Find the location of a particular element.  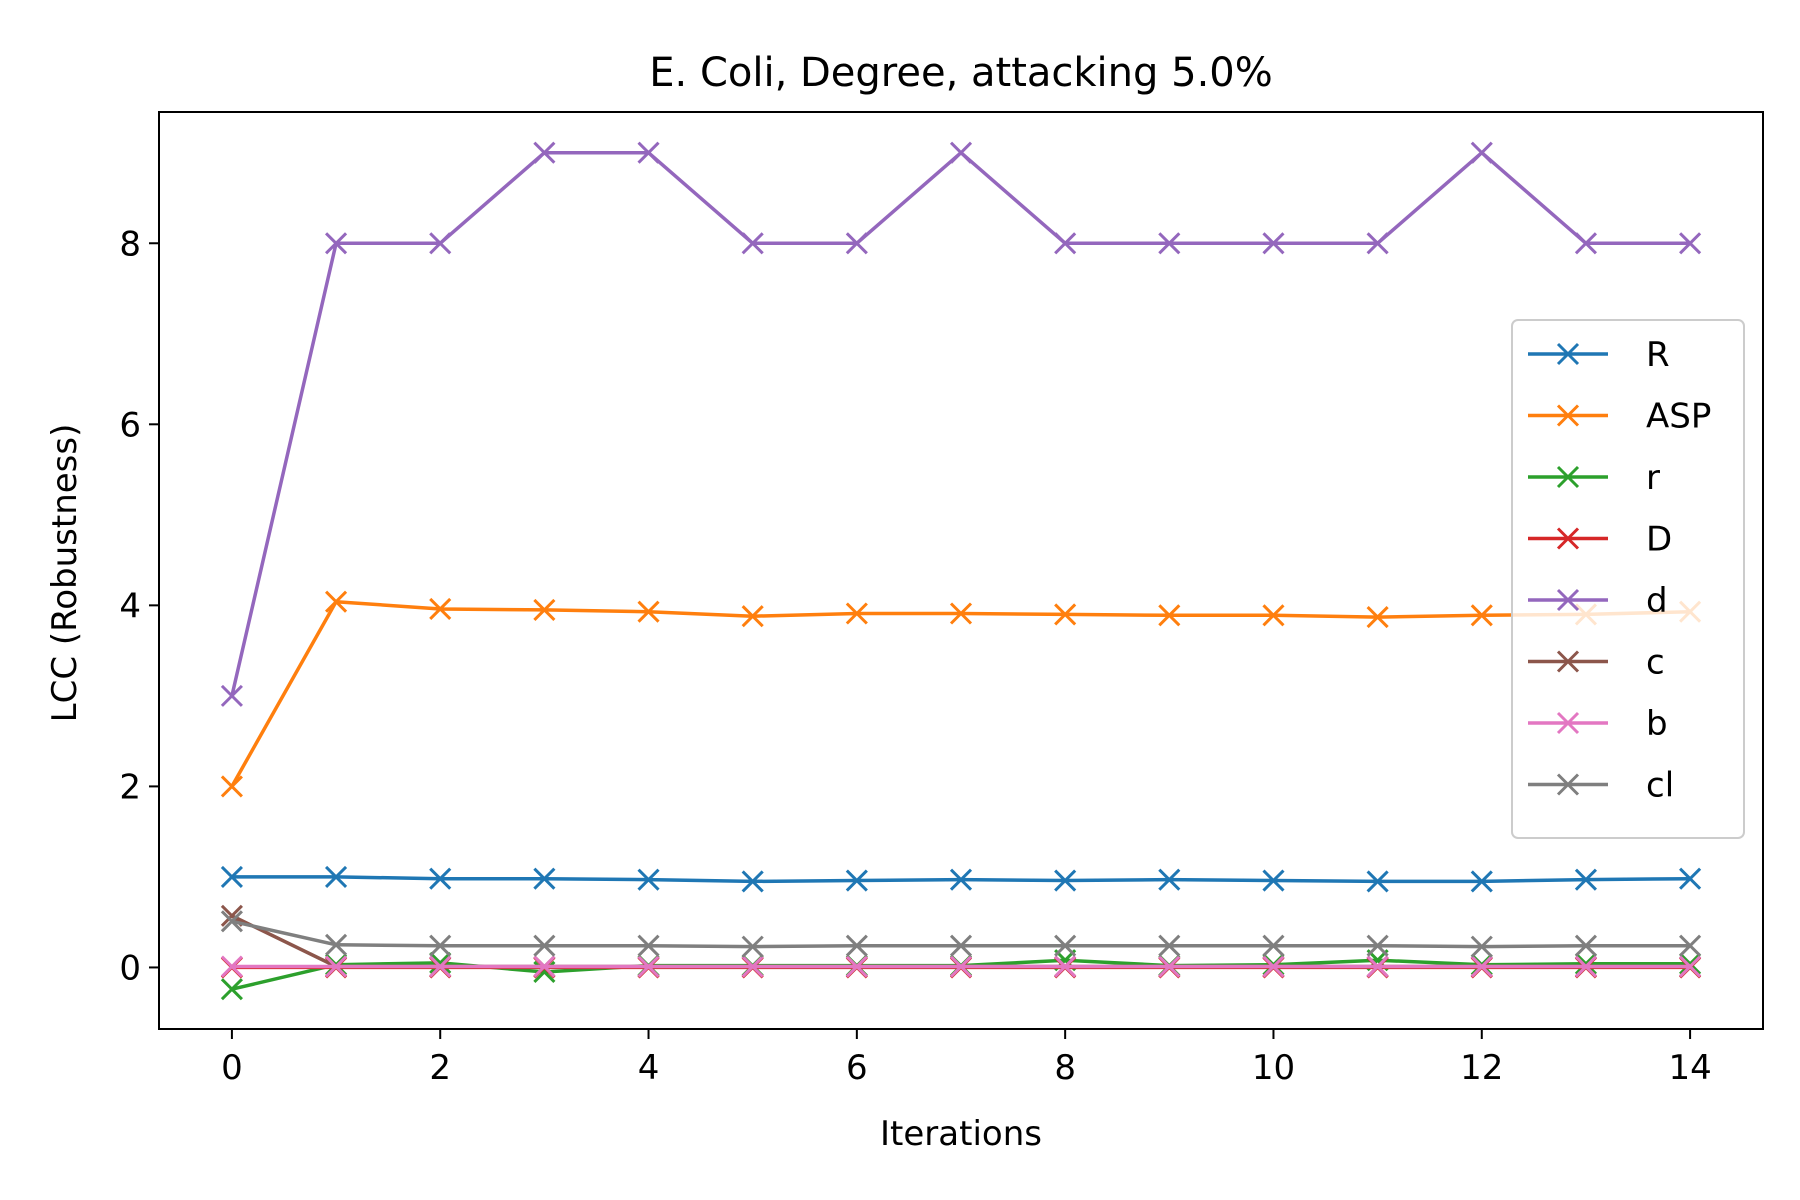

legend-entry-c-5: c is located at coordinates (1596, 663).